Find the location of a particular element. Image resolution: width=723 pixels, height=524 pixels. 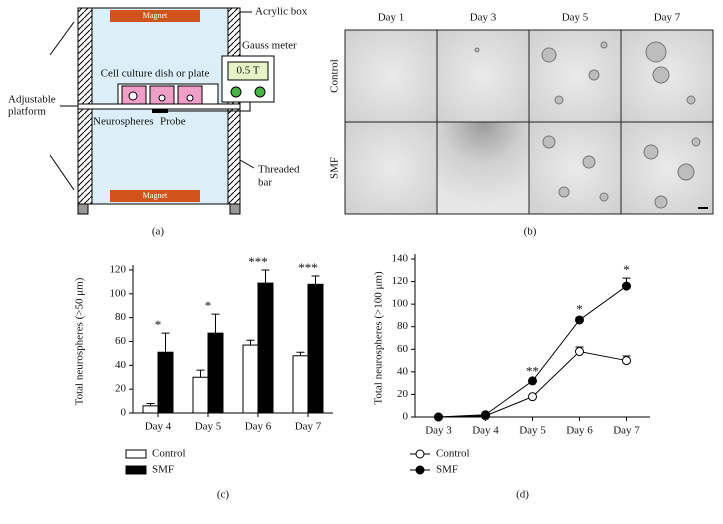

display is located at coordinates (248, 71).